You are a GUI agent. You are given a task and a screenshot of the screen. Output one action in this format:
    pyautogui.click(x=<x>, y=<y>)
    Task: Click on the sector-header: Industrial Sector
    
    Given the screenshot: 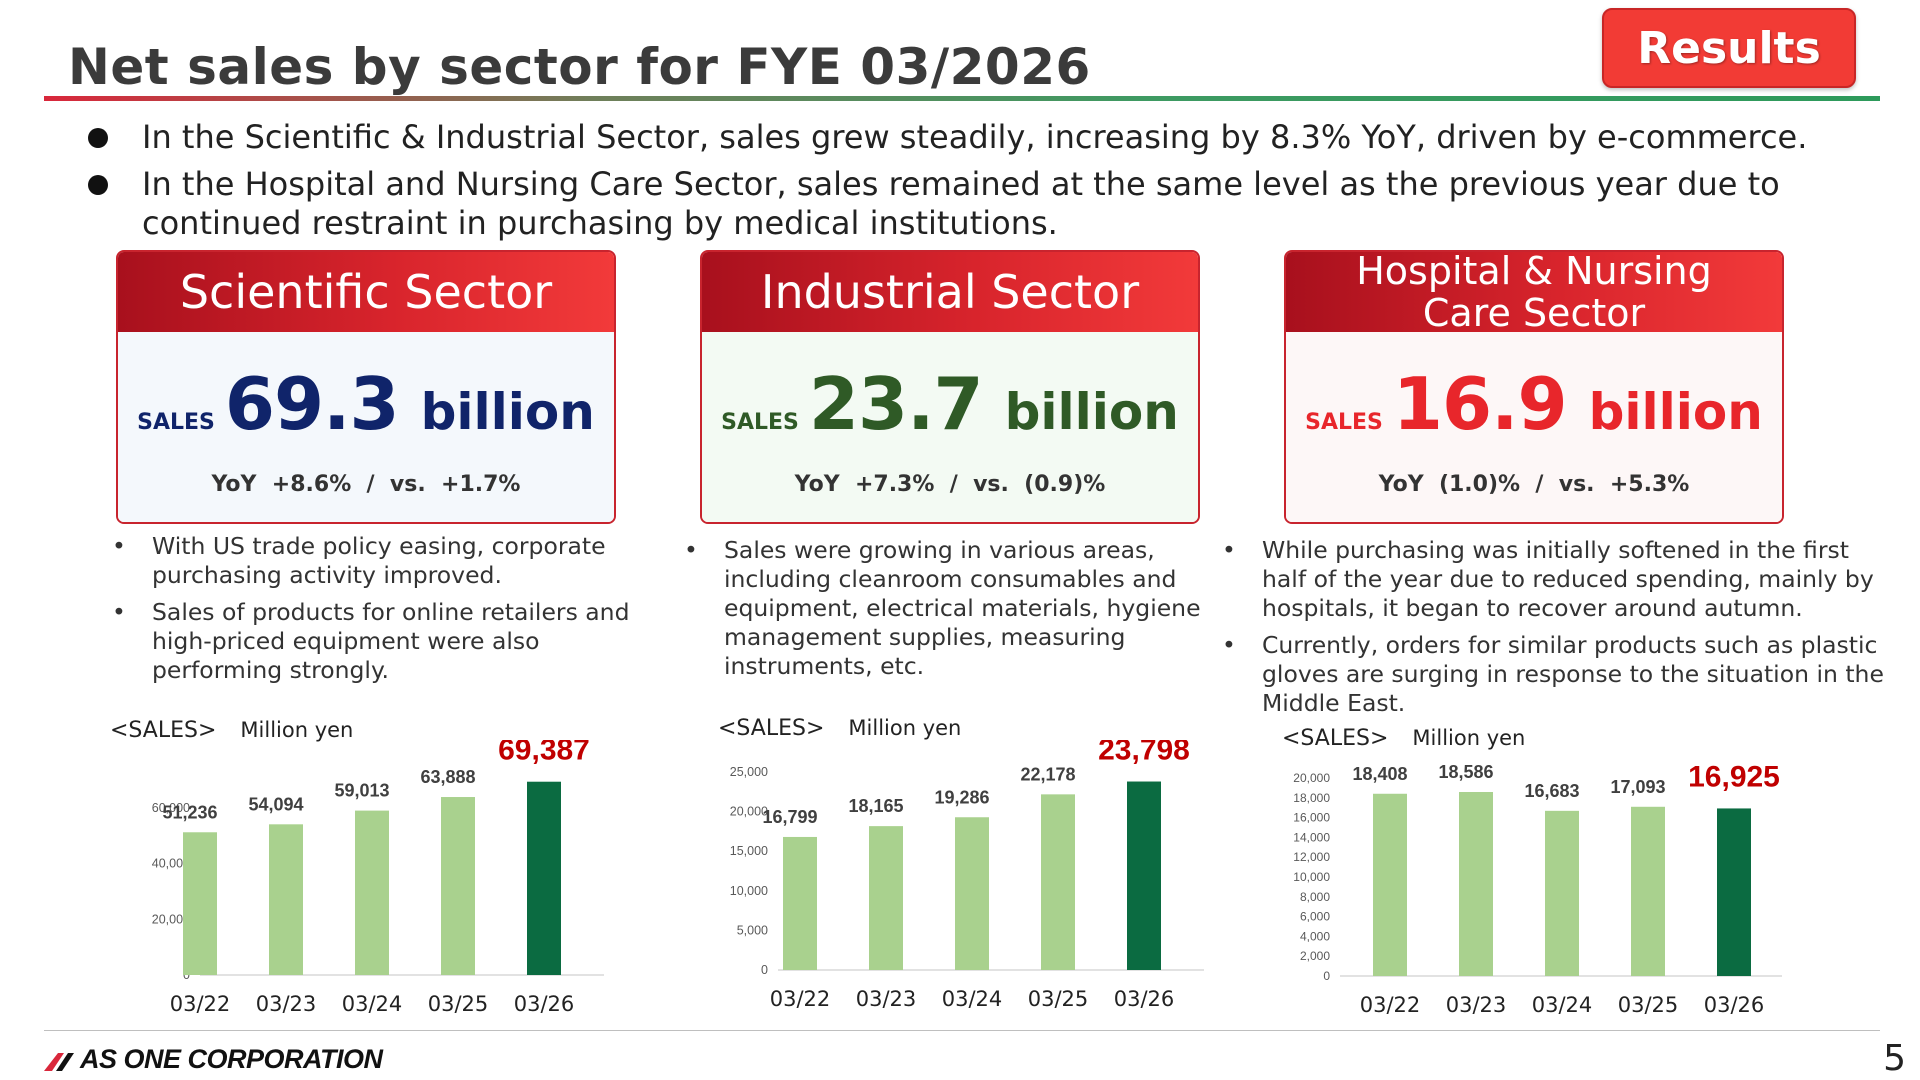 What is the action you would take?
    pyautogui.click(x=950, y=292)
    